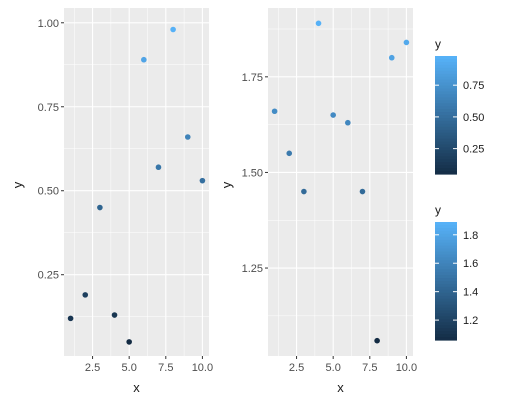 The width and height of the screenshot is (510, 410). Describe the element at coordinates (48, 24) in the screenshot. I see `y-tick-label: 1.00` at that location.